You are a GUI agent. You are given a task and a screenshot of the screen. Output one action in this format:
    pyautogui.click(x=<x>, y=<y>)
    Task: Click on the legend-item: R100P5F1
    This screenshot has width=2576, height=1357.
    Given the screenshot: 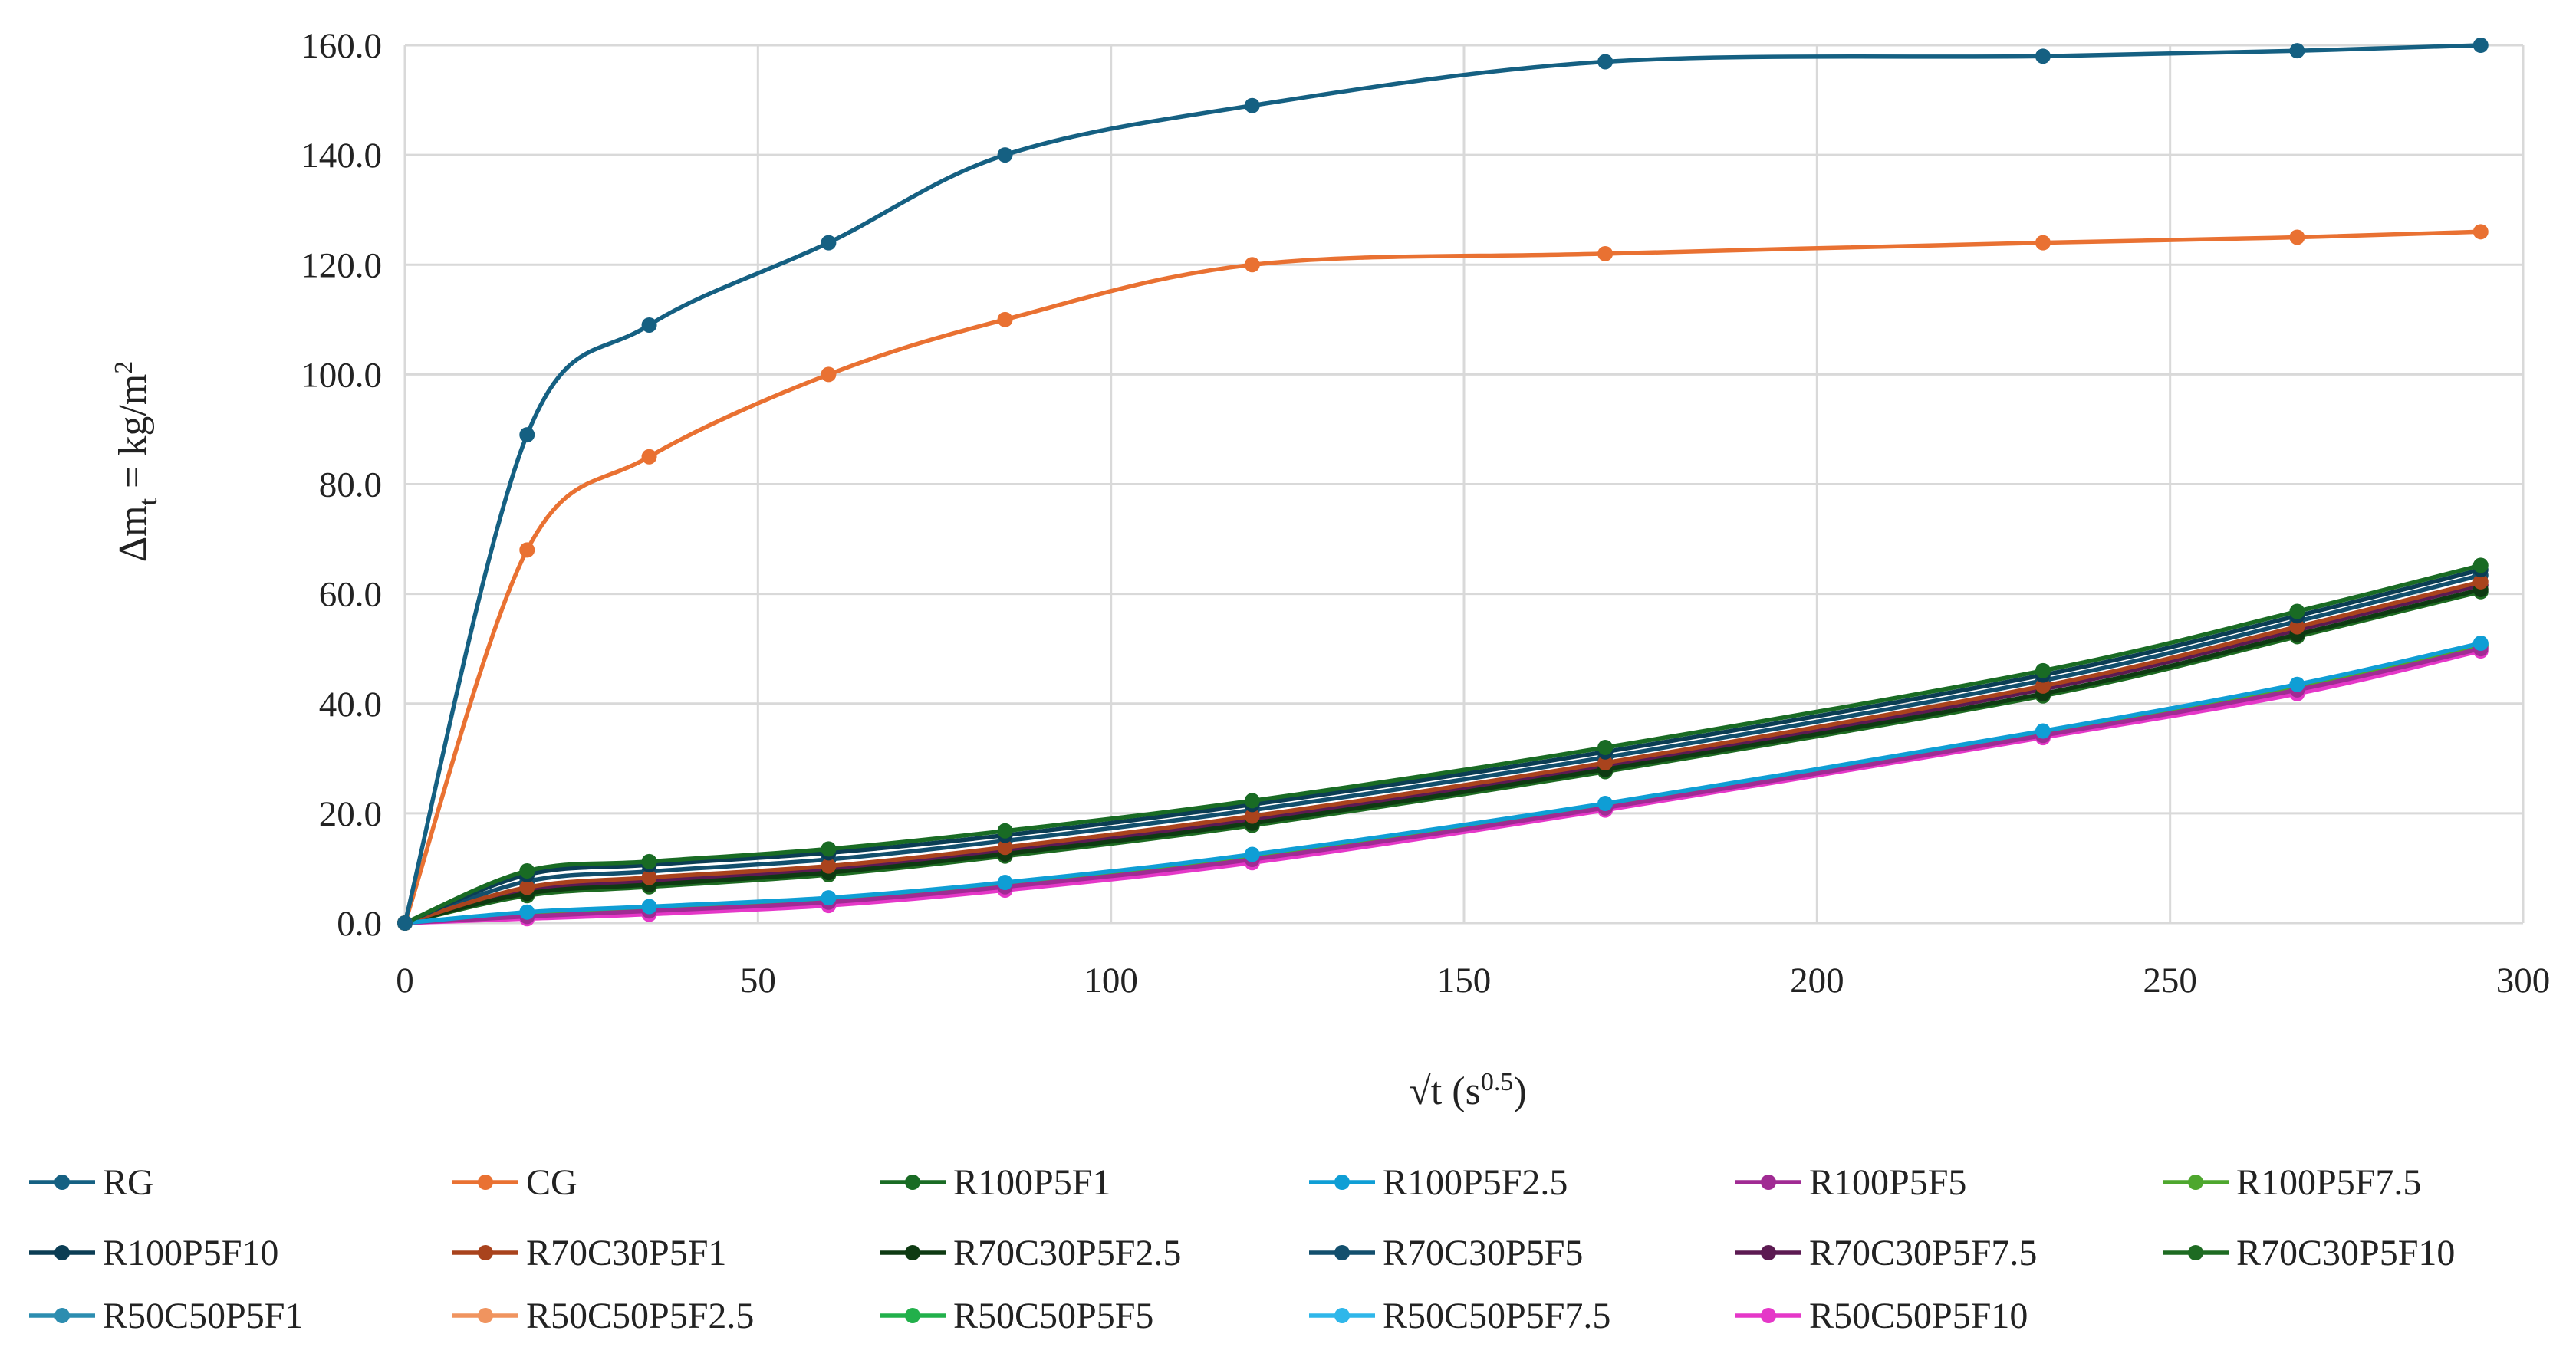 What is the action you would take?
    pyautogui.click(x=995, y=1182)
    